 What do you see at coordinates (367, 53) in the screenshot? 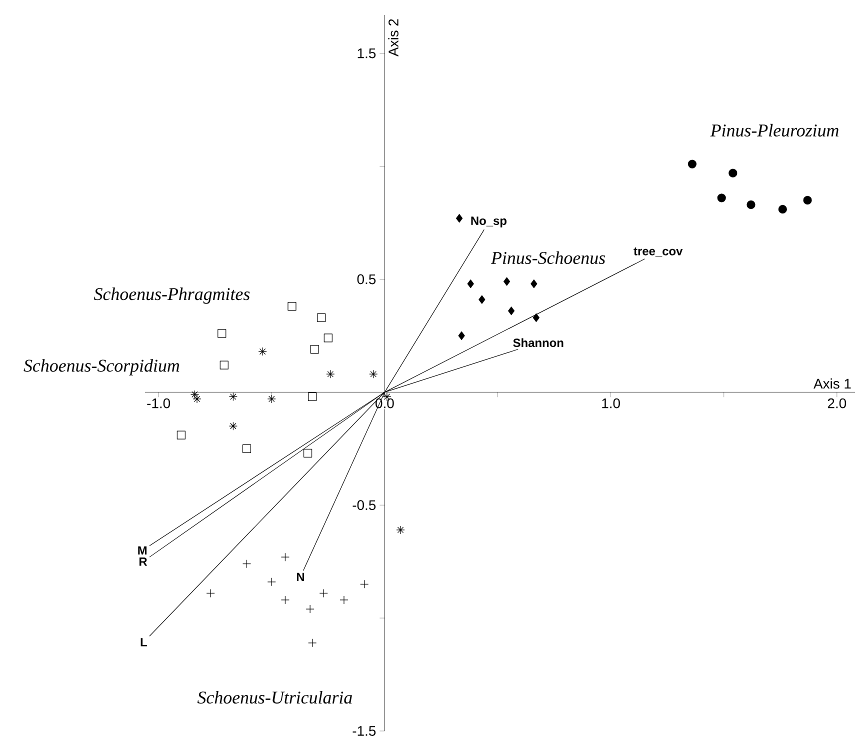
I see `y-tick-label: 1.5` at bounding box center [367, 53].